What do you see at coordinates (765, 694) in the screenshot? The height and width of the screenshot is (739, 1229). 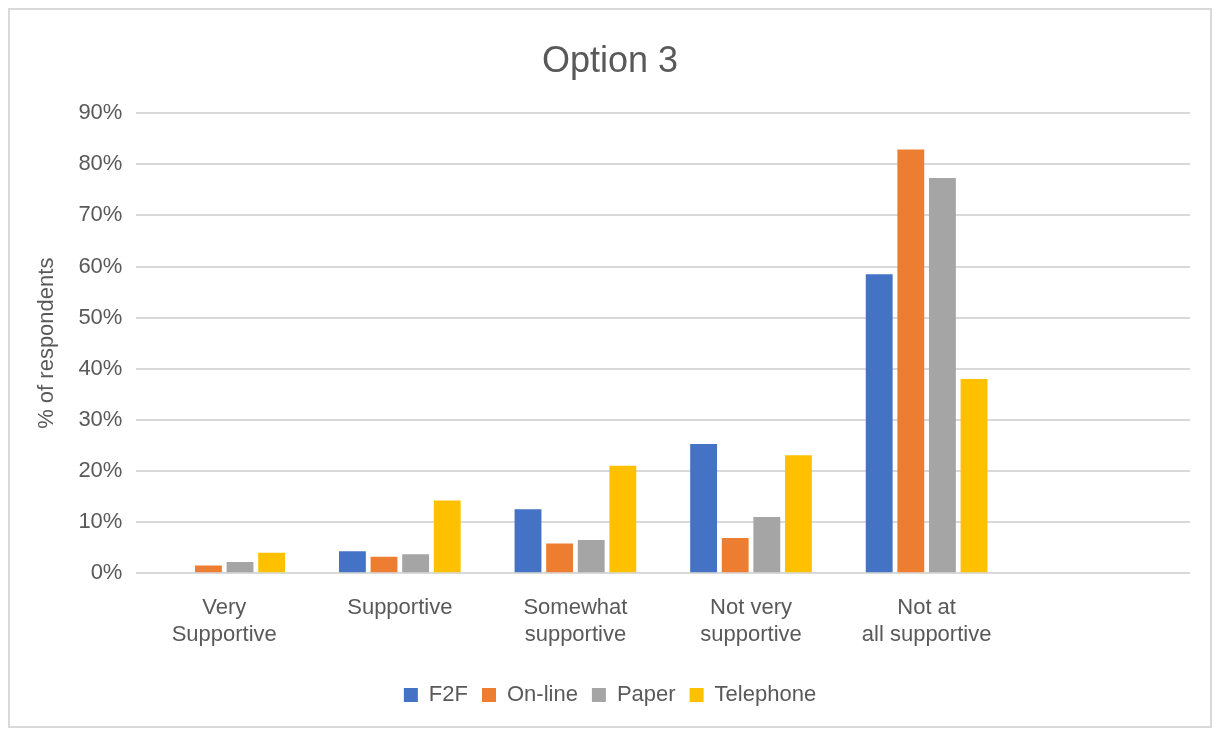 I see `legend-label: Telephone` at bounding box center [765, 694].